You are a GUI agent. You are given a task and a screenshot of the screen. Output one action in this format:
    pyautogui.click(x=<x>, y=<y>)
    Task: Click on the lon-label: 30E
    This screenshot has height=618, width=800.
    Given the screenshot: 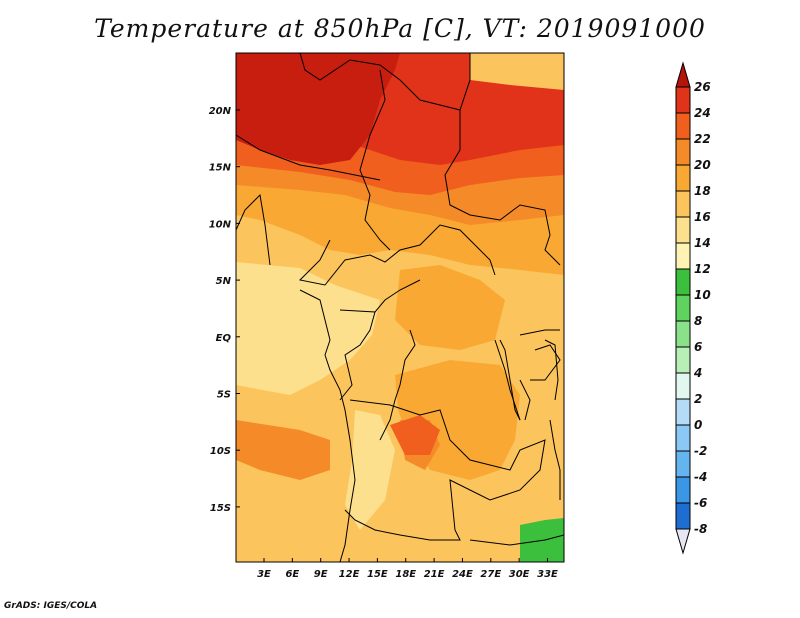 What is the action you would take?
    pyautogui.click(x=519, y=574)
    